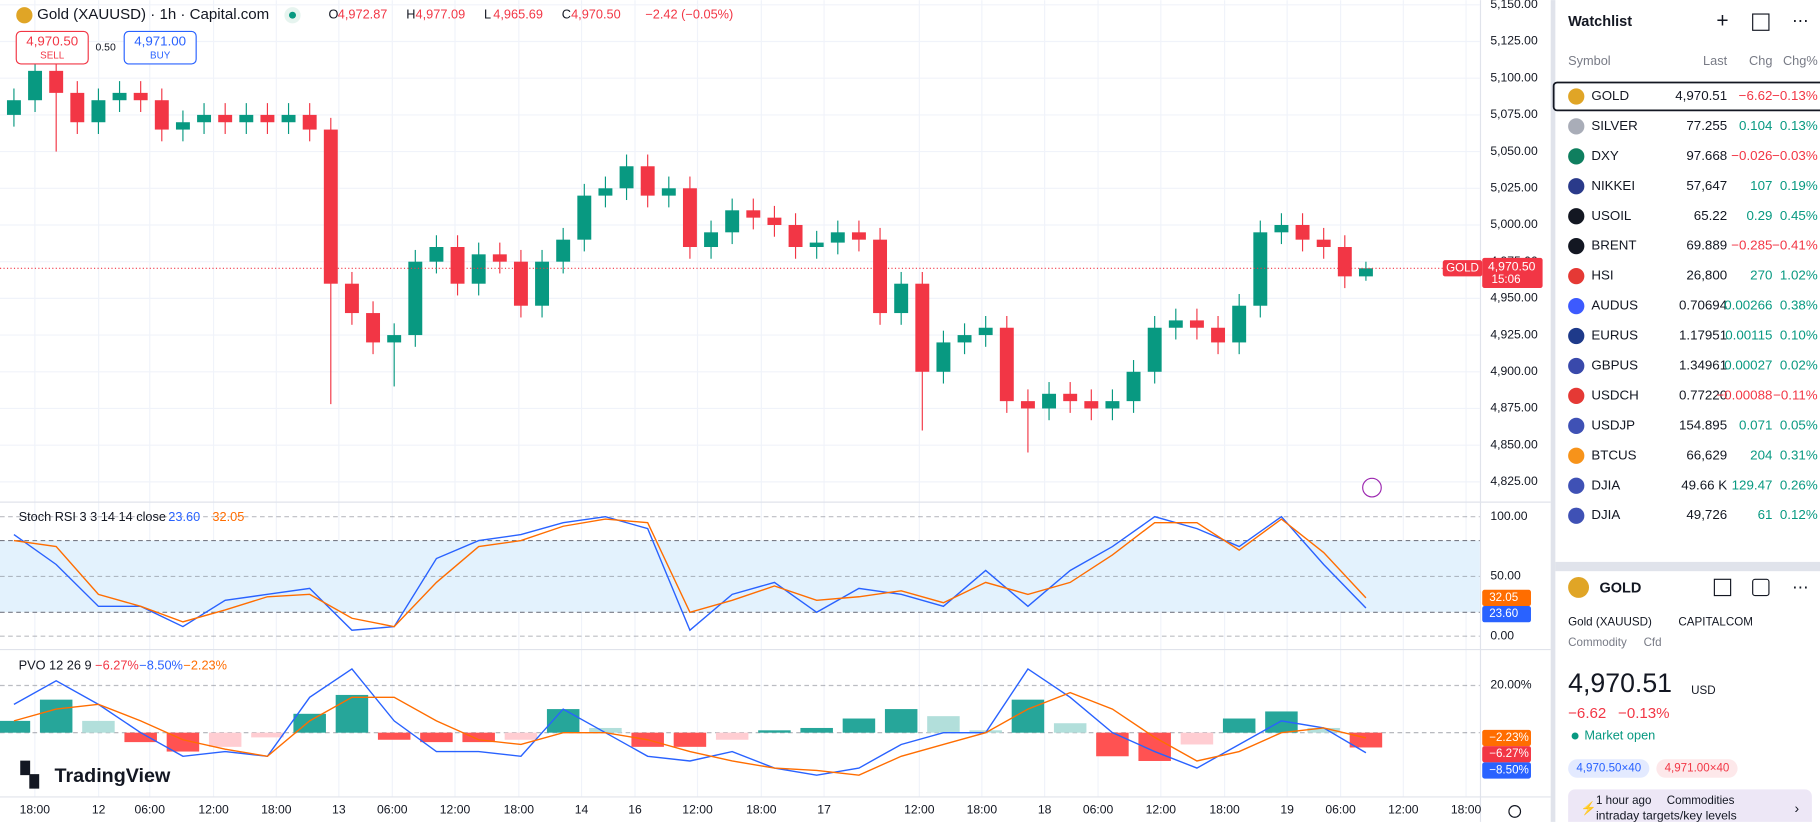  Describe the element at coordinates (1587, 713) in the screenshot. I see `detail-change: −6.62` at that location.